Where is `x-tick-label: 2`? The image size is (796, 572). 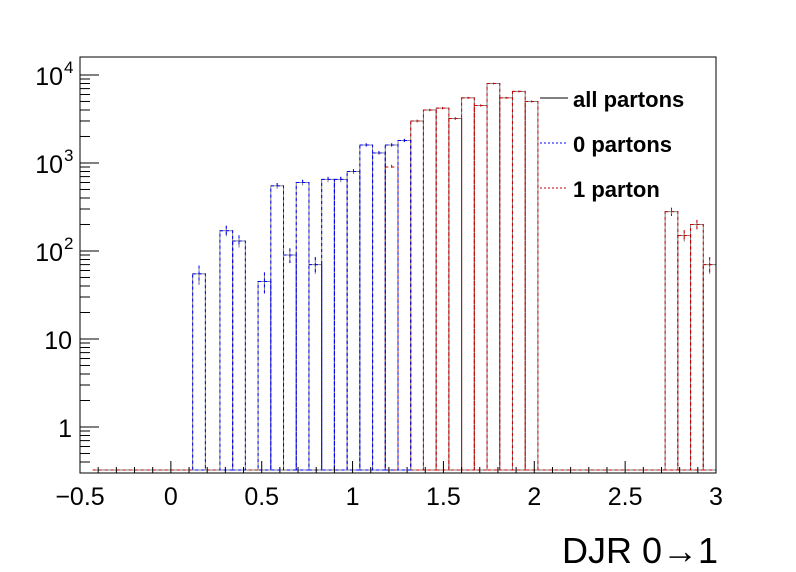
x-tick-label: 2 is located at coordinates (534, 497).